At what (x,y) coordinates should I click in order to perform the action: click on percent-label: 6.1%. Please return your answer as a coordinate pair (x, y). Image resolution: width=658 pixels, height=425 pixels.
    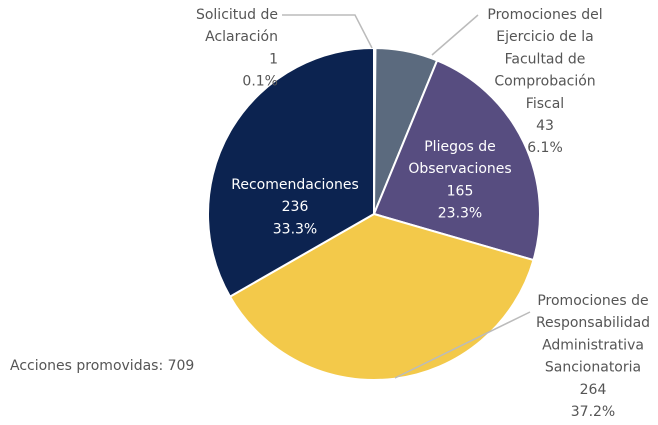
    Looking at the image, I should click on (545, 148).